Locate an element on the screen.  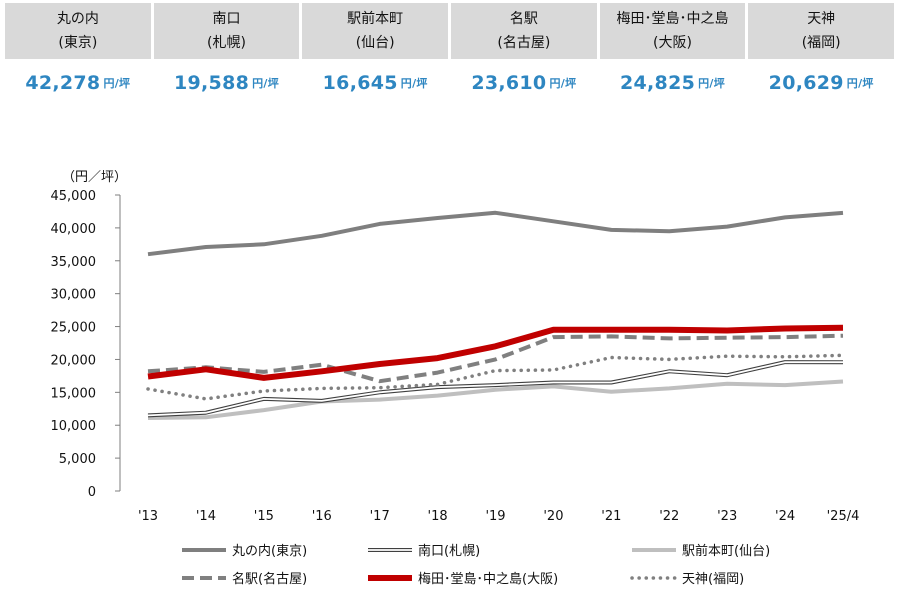
y-tick-label: 20,000 is located at coordinates (74, 360).